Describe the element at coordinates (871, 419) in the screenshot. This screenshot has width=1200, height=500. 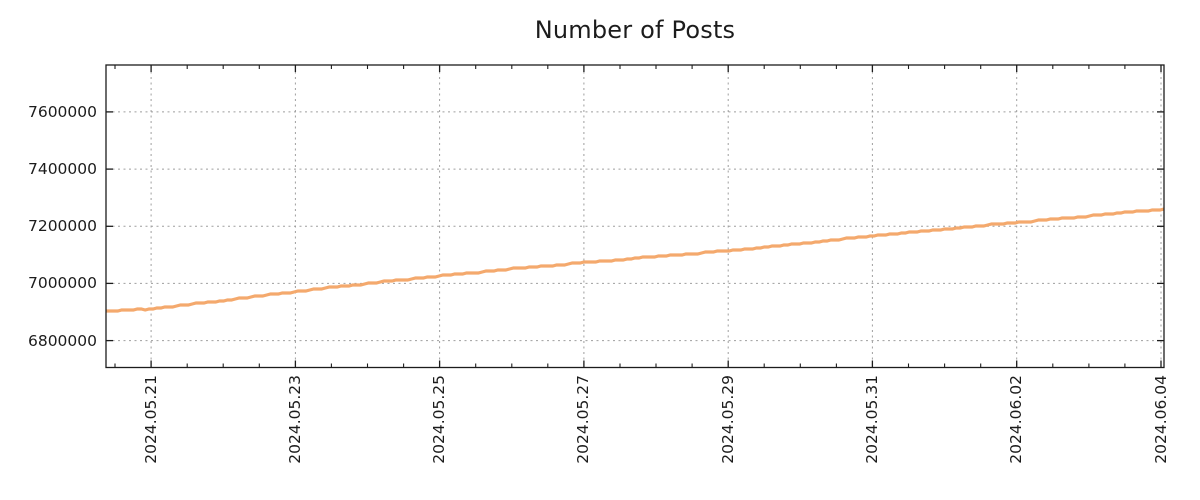
I see `x-tick-label: 2024.05.31` at that location.